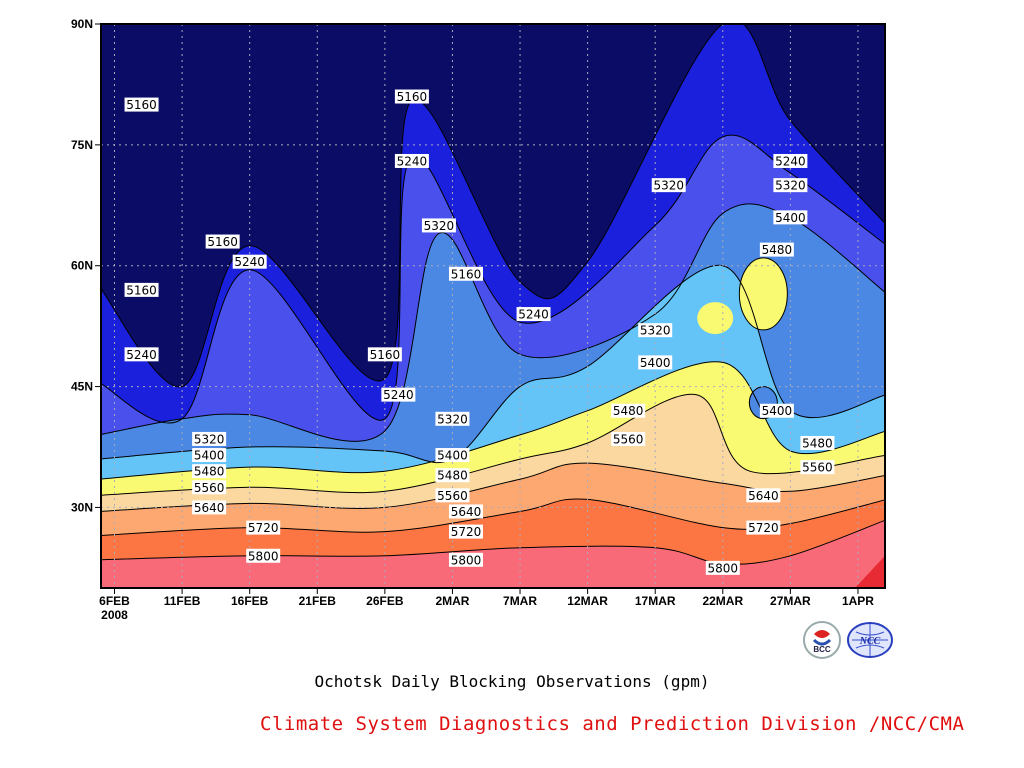 This screenshot has width=1024, height=768. Describe the element at coordinates (82, 24) in the screenshot. I see `y-tick-label: 90N` at that location.